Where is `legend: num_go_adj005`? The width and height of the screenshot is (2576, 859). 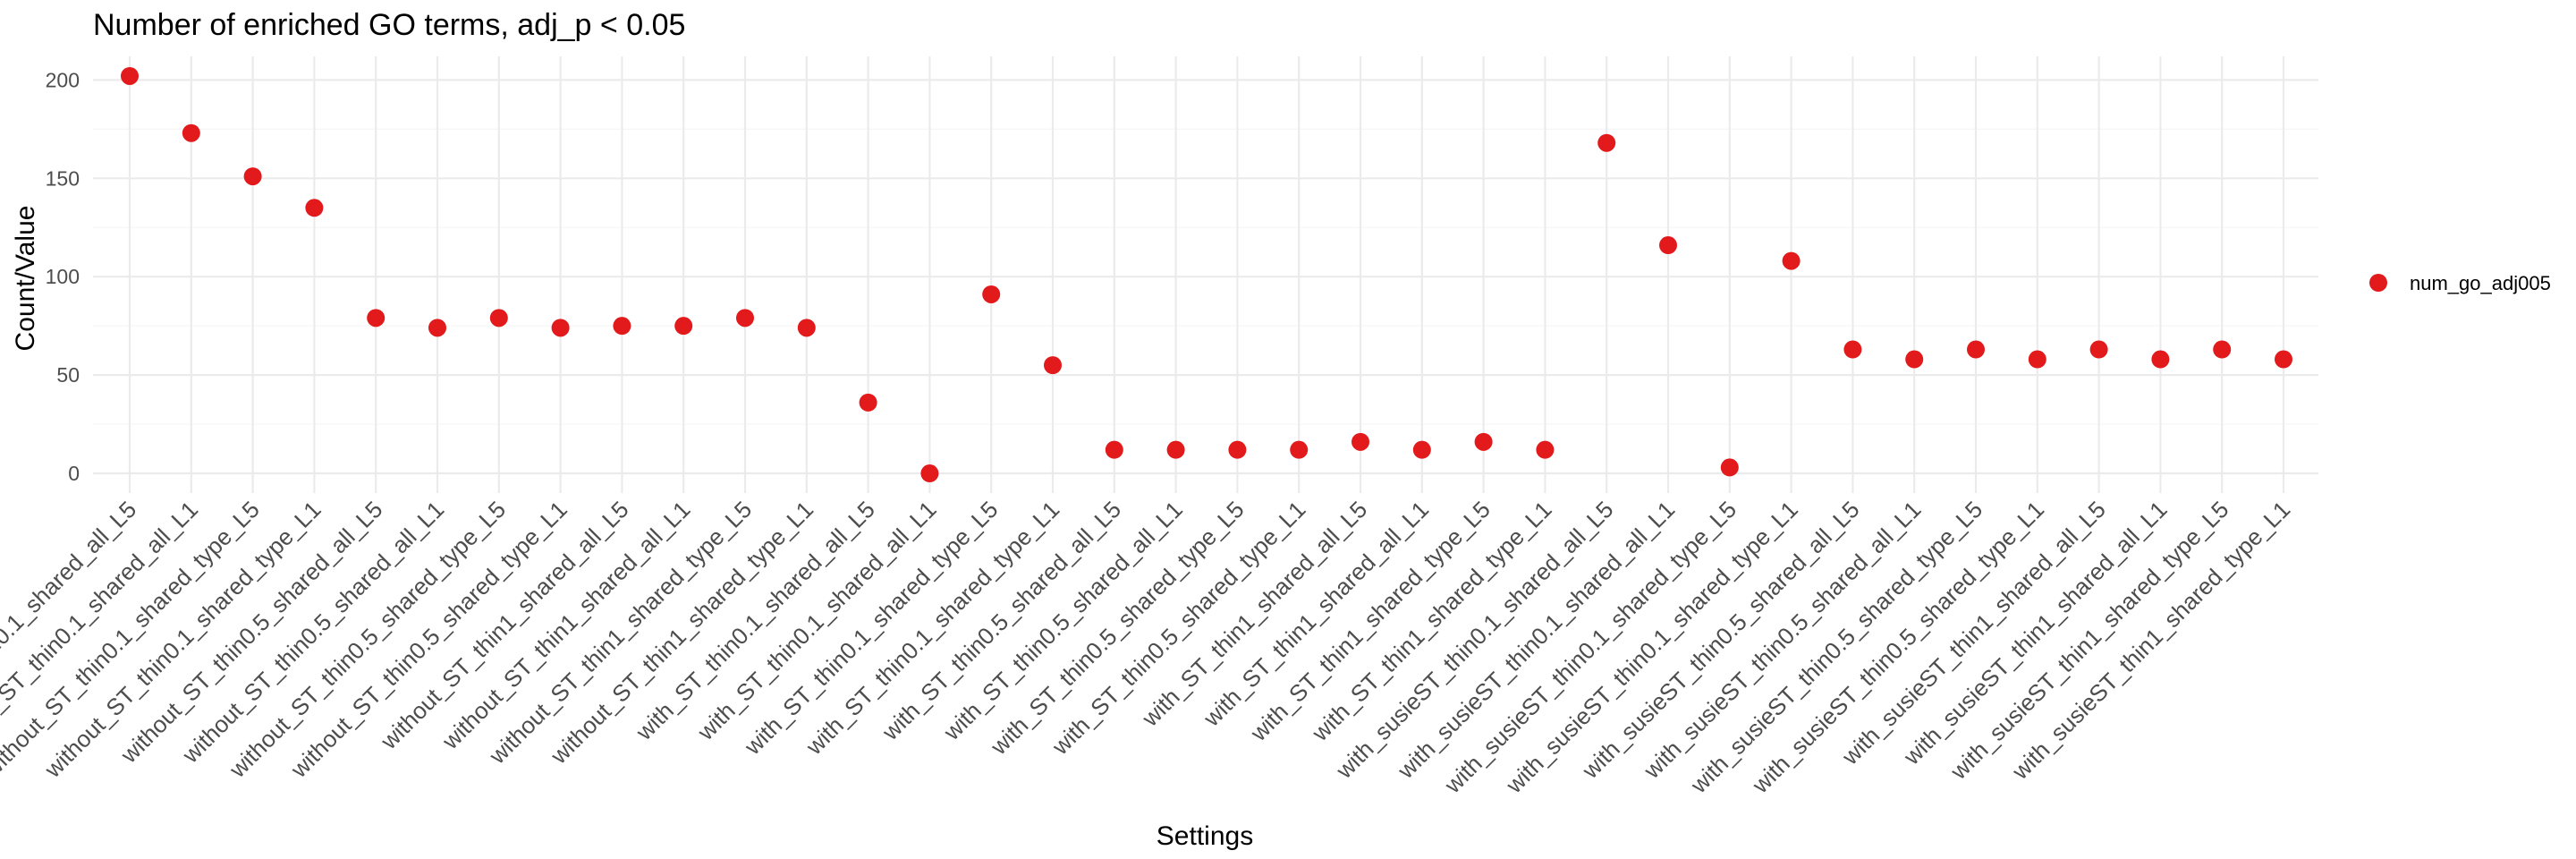 legend: num_go_adj005 is located at coordinates (2460, 283).